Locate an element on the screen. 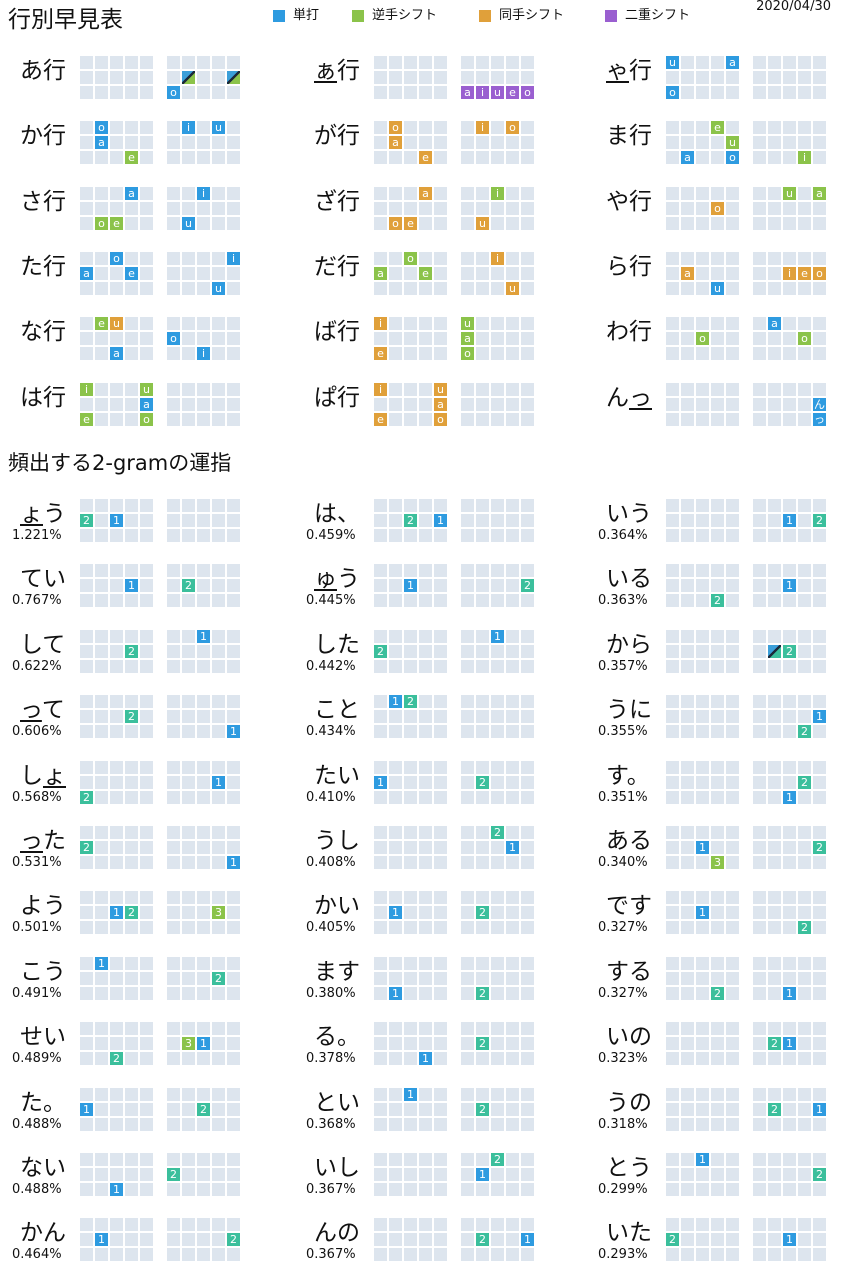 The height and width of the screenshot is (1274, 845). block-label: です is located at coordinates (629, 906).